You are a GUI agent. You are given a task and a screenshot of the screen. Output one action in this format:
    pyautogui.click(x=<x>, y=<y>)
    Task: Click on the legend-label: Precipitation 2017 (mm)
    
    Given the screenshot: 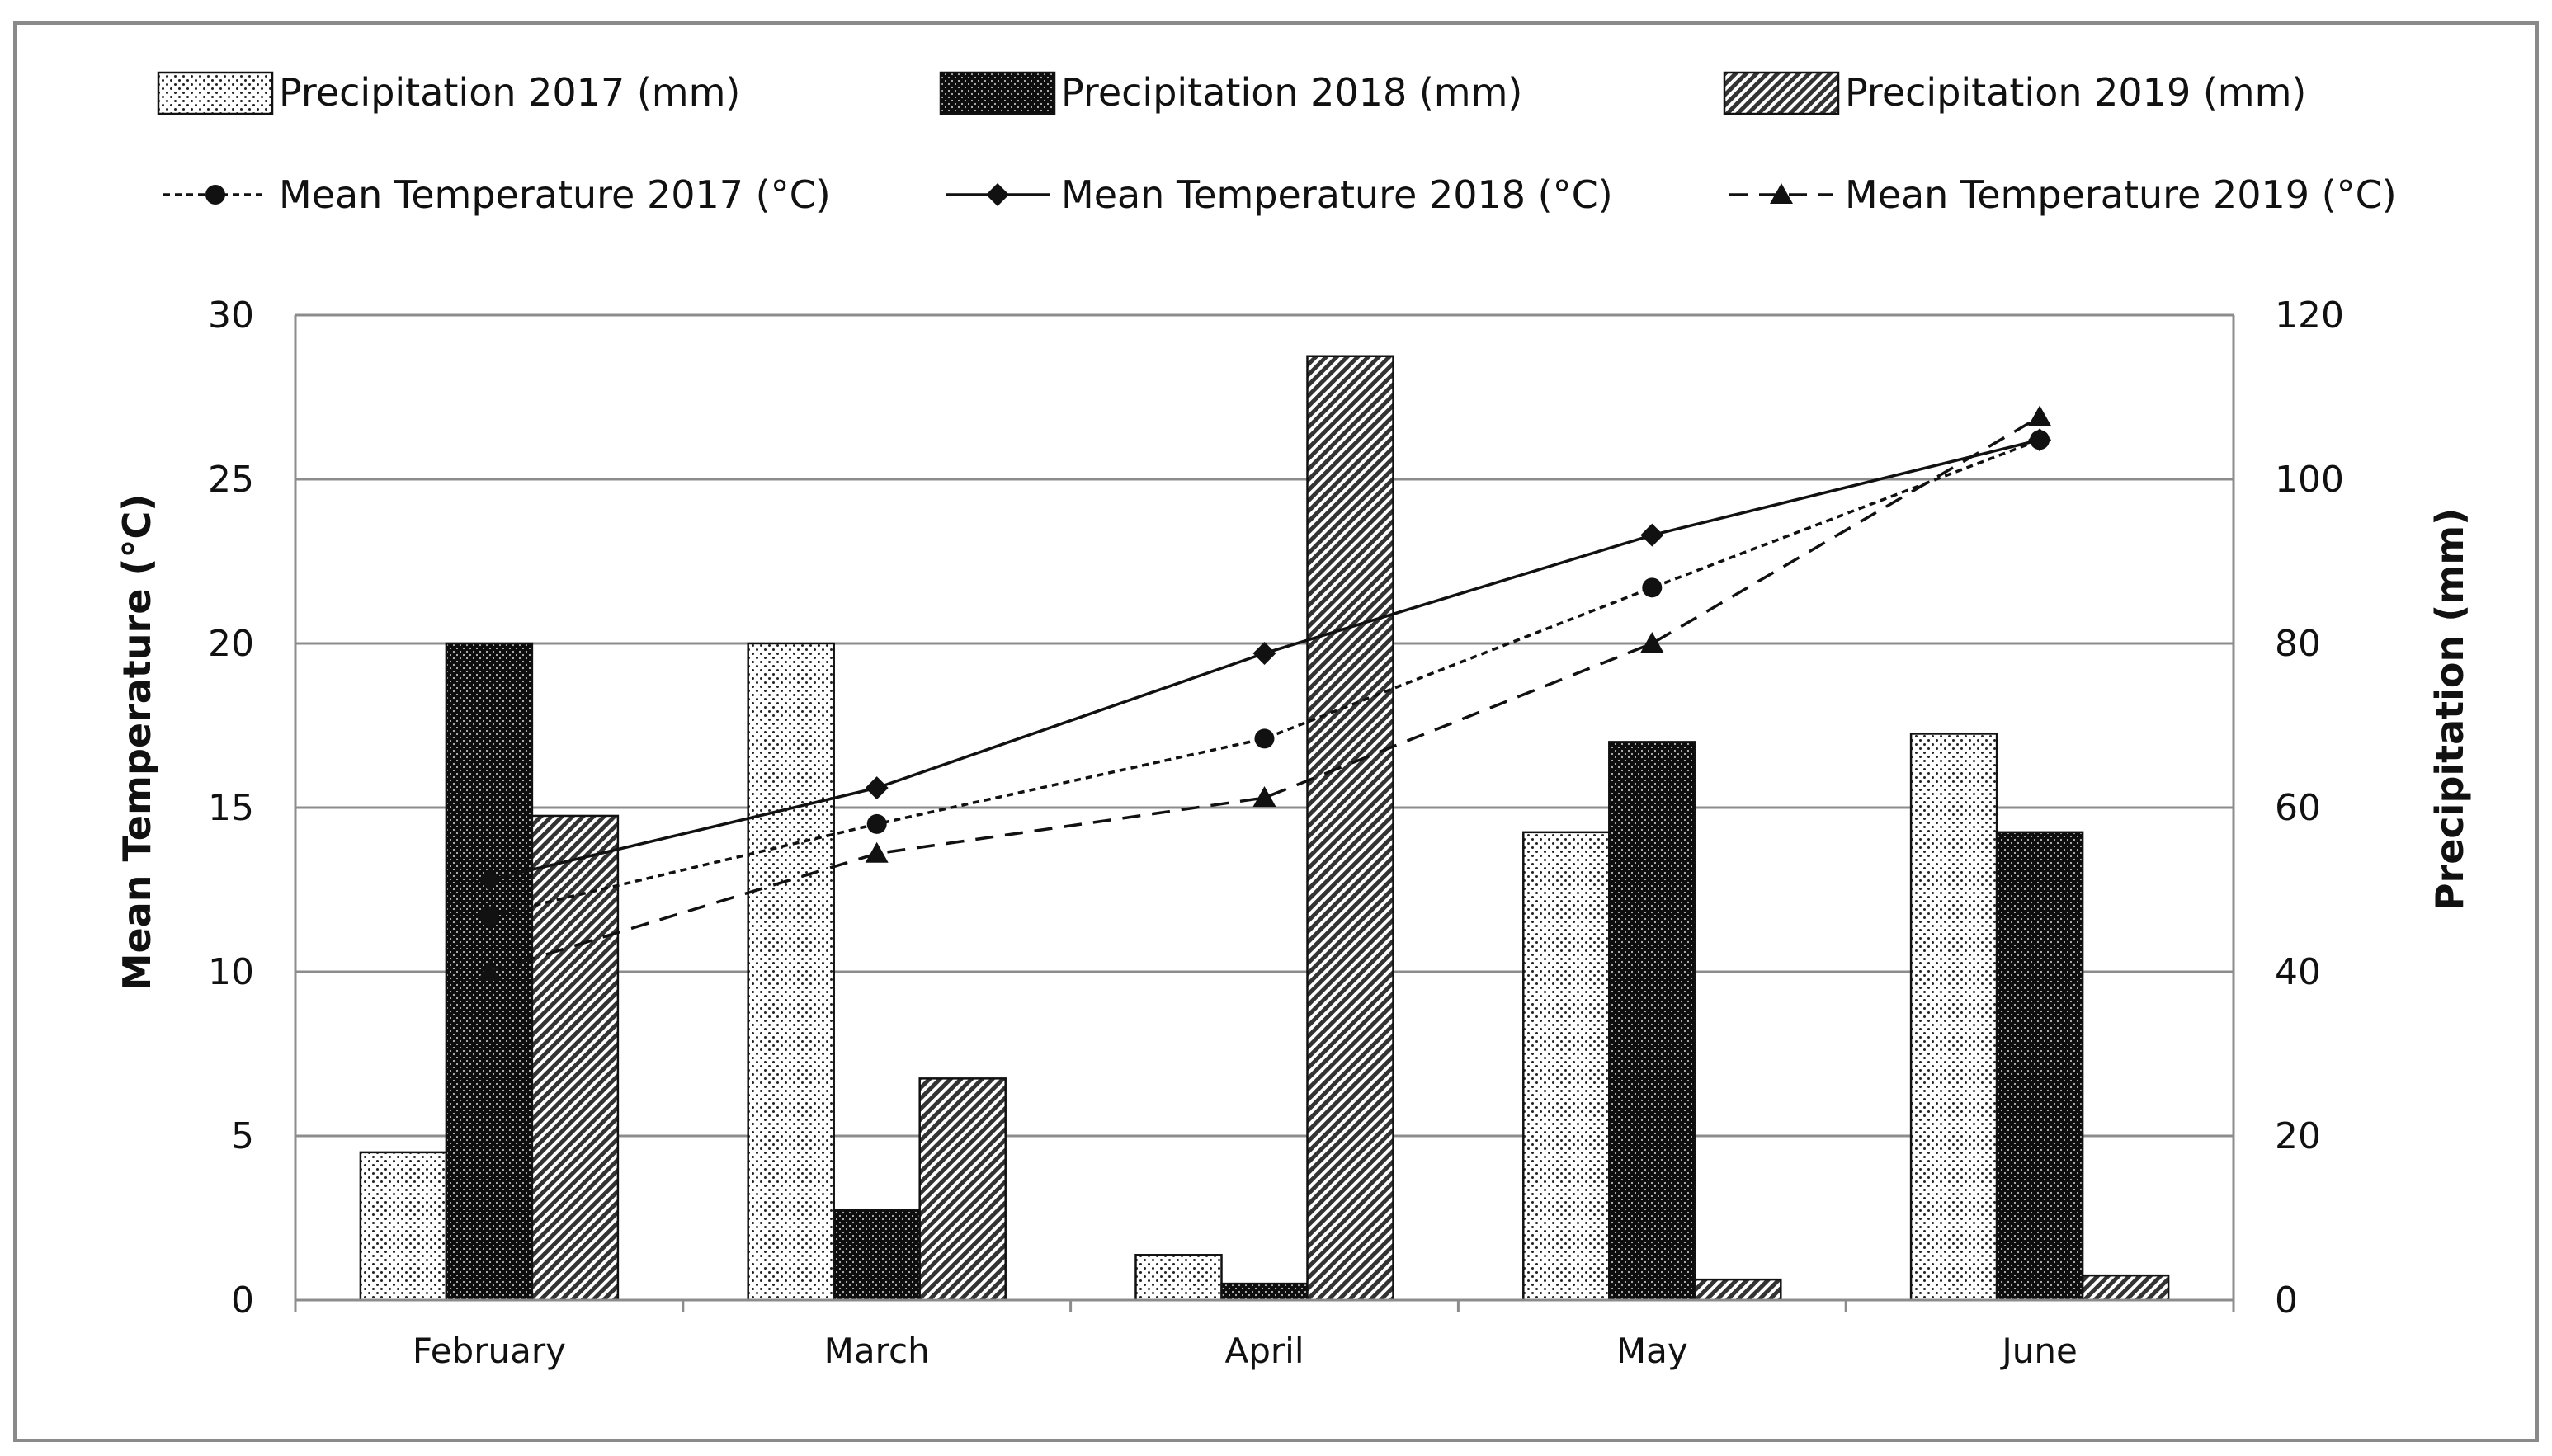 What is the action you would take?
    pyautogui.click(x=510, y=92)
    